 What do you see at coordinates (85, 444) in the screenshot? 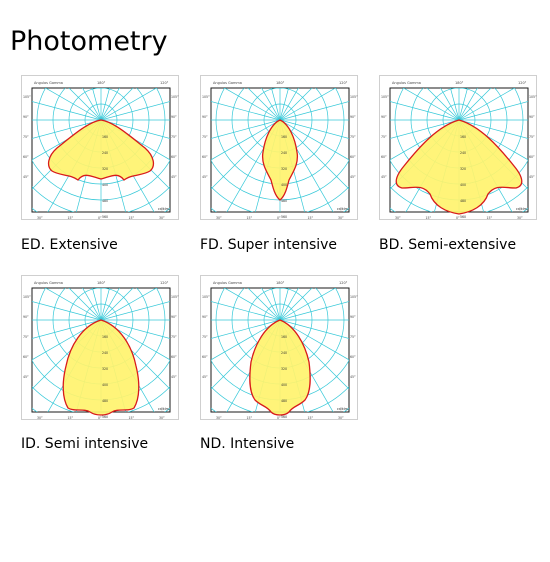
I see `caption-id: ID. Semi intensive` at bounding box center [85, 444].